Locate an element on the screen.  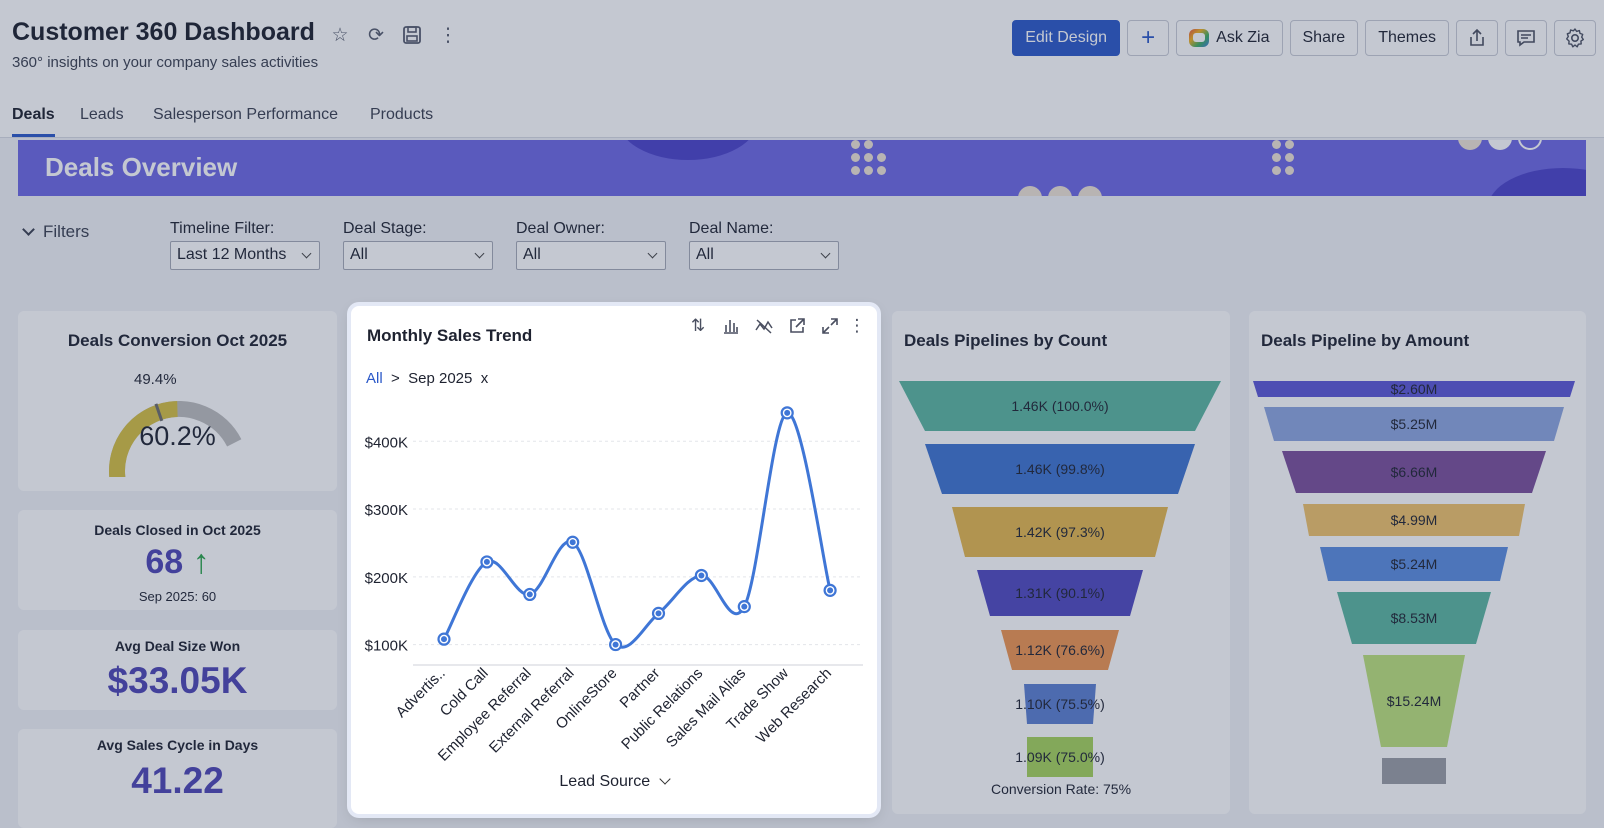
comment-icon is located at coordinates (1526, 38).